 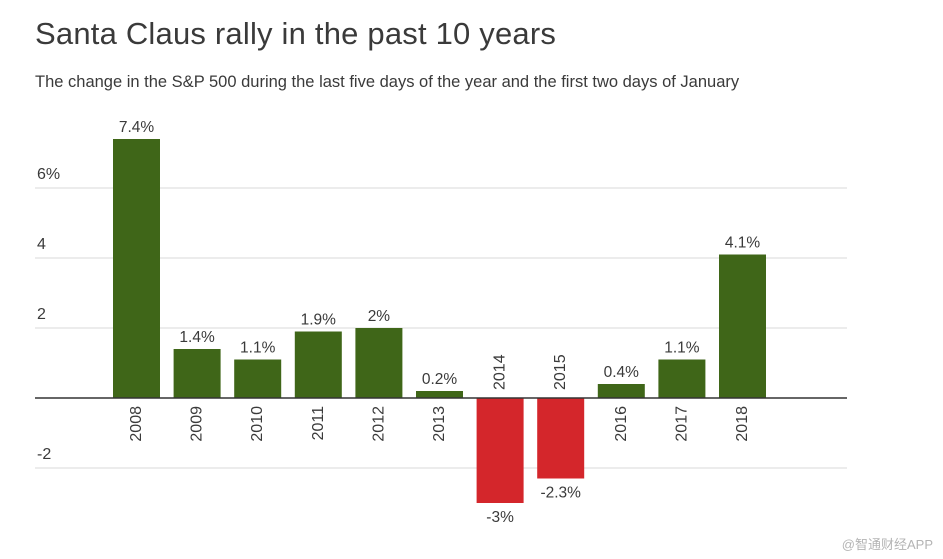 I want to click on data-label: 4.1%, so click(x=743, y=243).